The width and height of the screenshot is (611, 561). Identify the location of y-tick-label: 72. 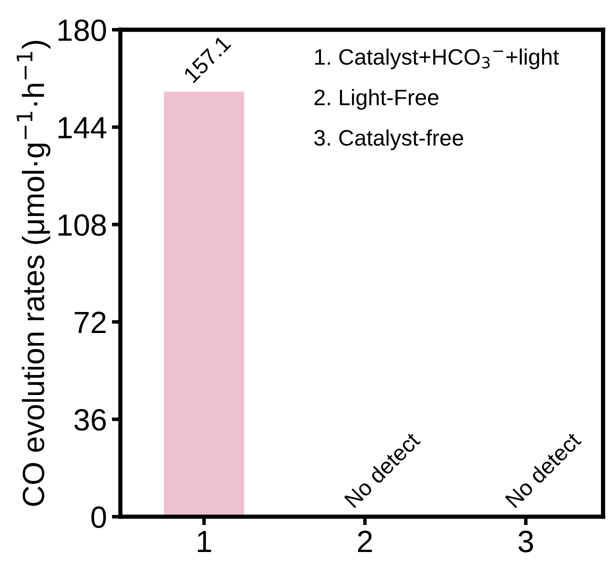
(90, 322).